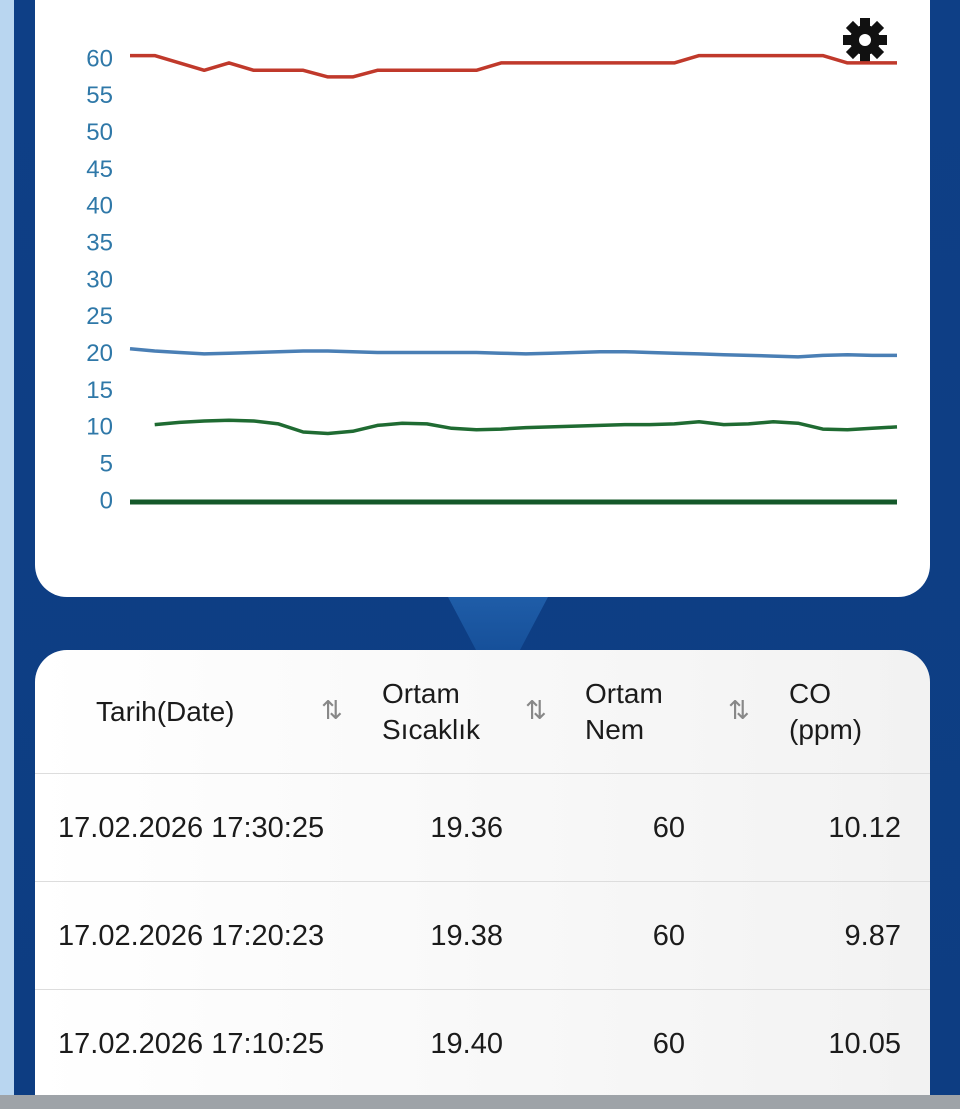 This screenshot has height=1109, width=960. I want to click on table-cell: 17.02.2026 17:20:23, so click(191, 936).